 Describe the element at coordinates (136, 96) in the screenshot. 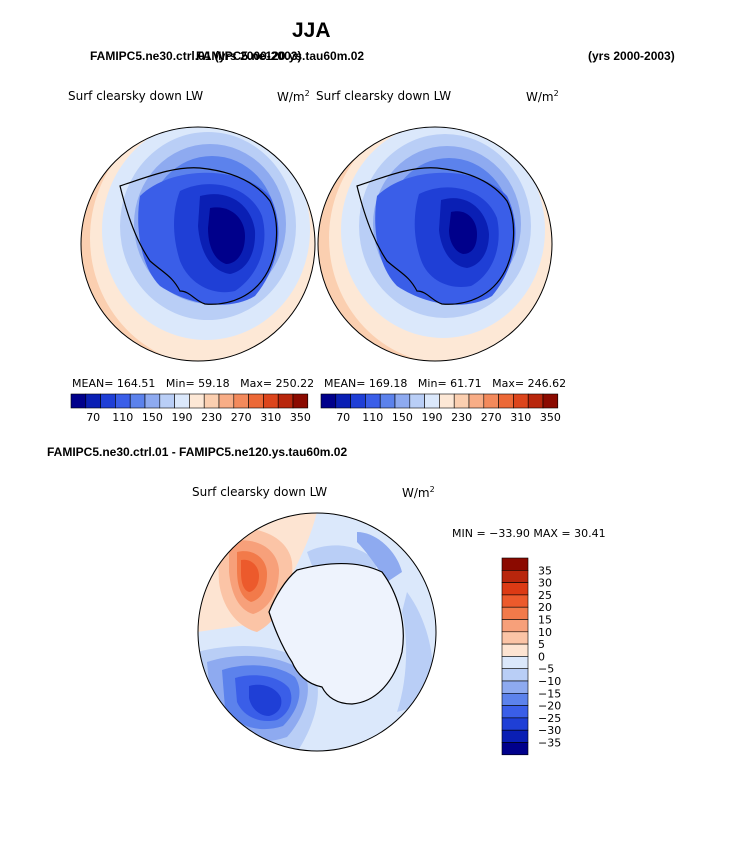

I see `left-field-label: Surf clearsky down LW` at that location.